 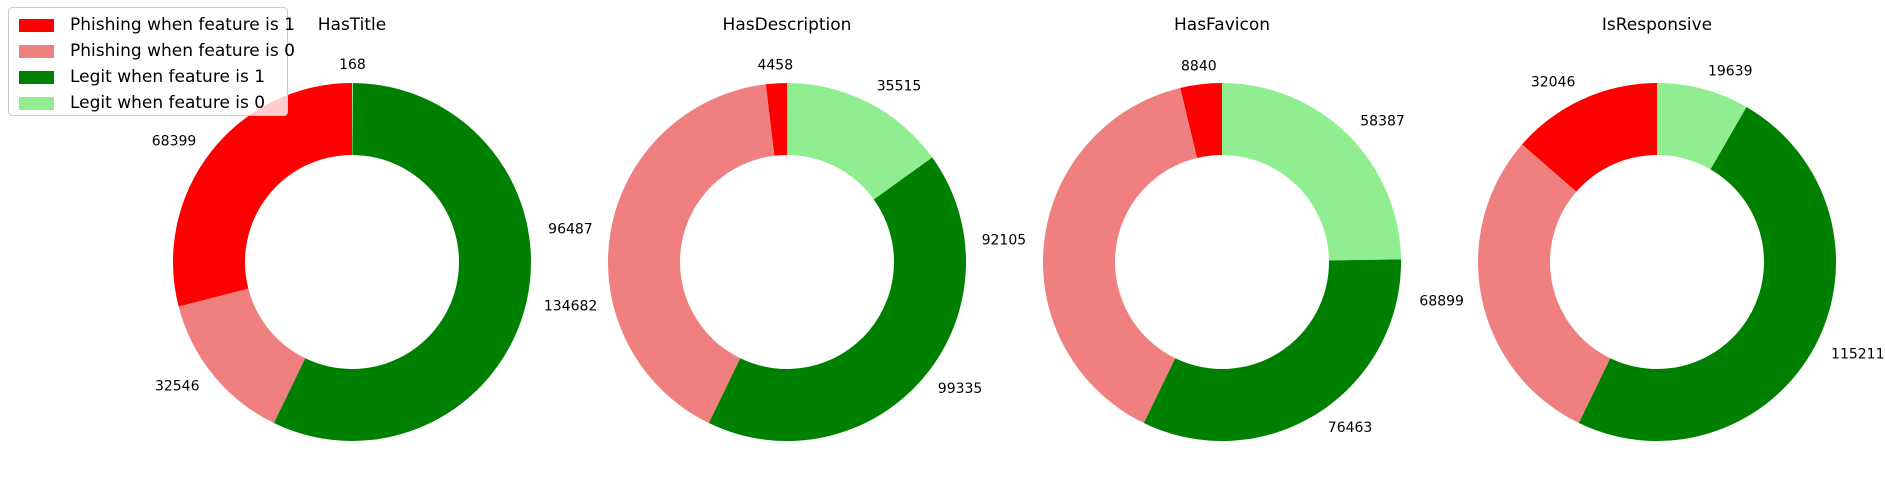 What do you see at coordinates (1441, 301) in the screenshot?
I see `slice-value-label: 68899` at bounding box center [1441, 301].